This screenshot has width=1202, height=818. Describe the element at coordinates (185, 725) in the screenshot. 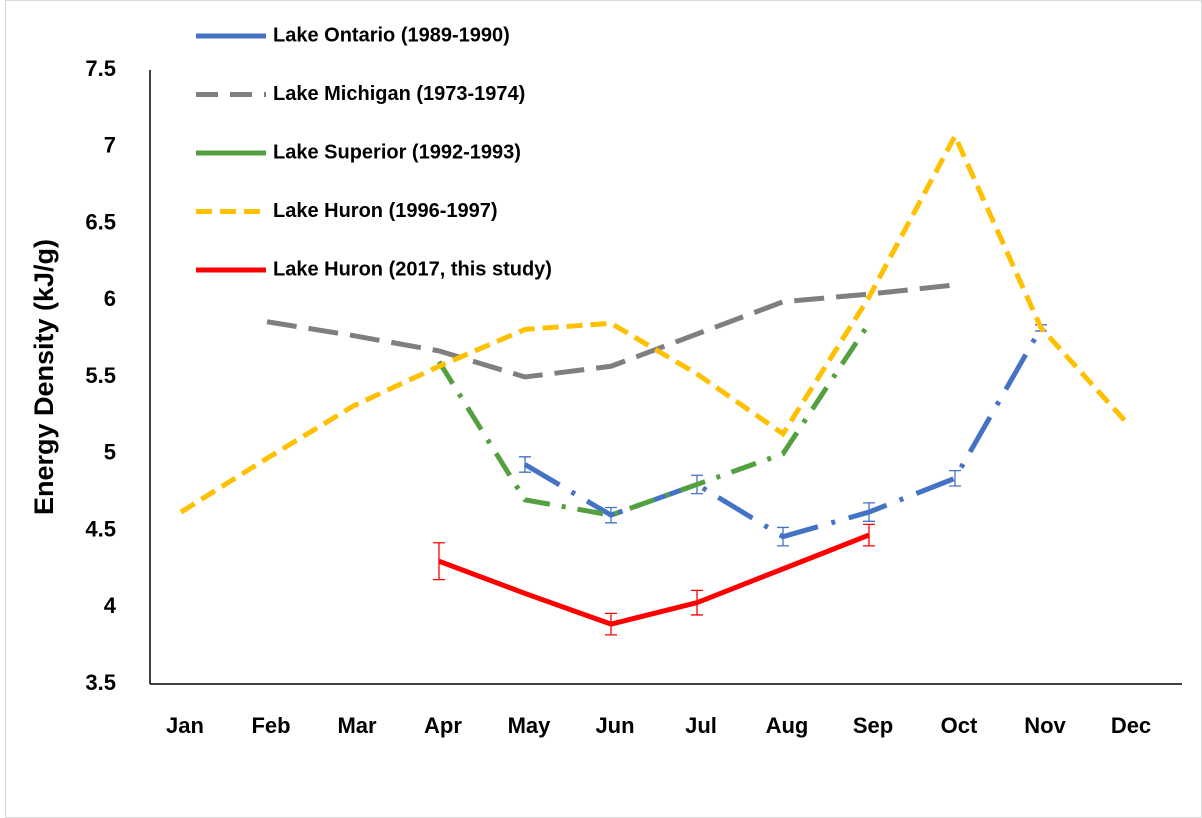

I see `x-tick-label: Jan` at that location.